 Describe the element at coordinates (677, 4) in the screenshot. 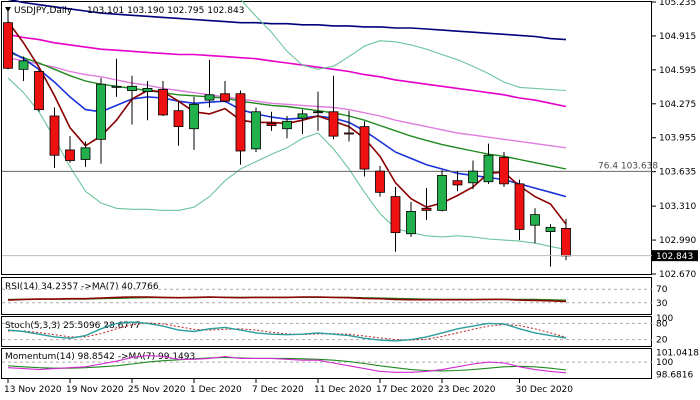

I see `price-tick-label: 105.235` at that location.